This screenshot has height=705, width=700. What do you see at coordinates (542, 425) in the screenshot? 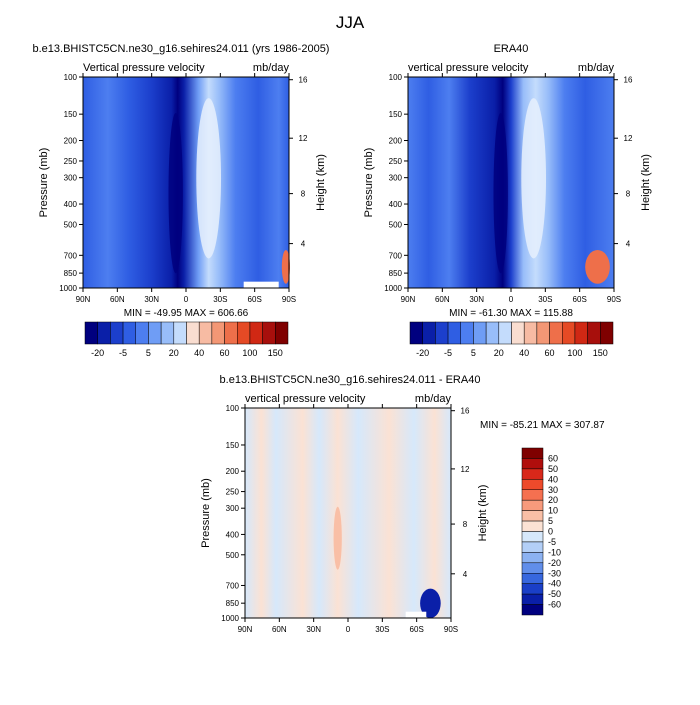
I see `min-max-text: MIN = -85.21 MAX = 307.87` at bounding box center [542, 425].